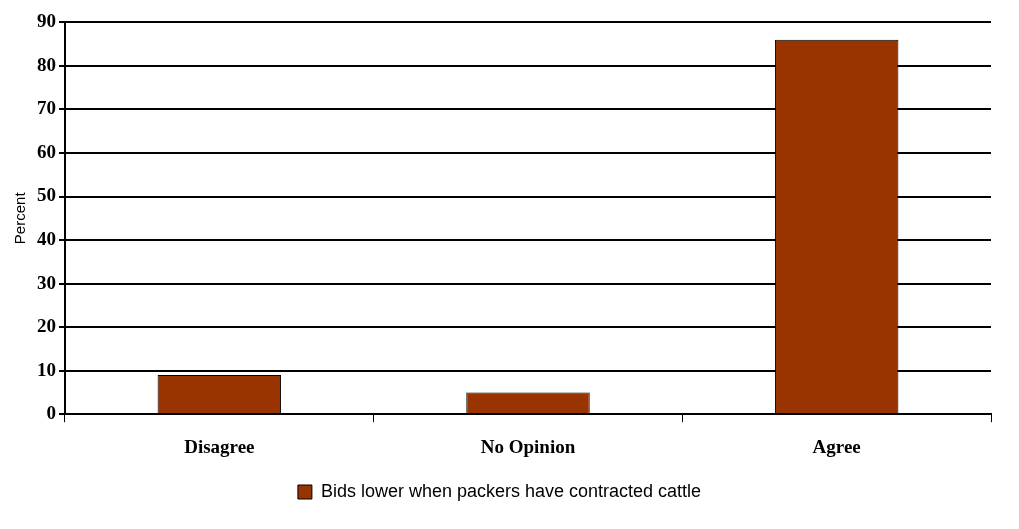  I want to click on x-tick-label: No Opinion, so click(528, 446).